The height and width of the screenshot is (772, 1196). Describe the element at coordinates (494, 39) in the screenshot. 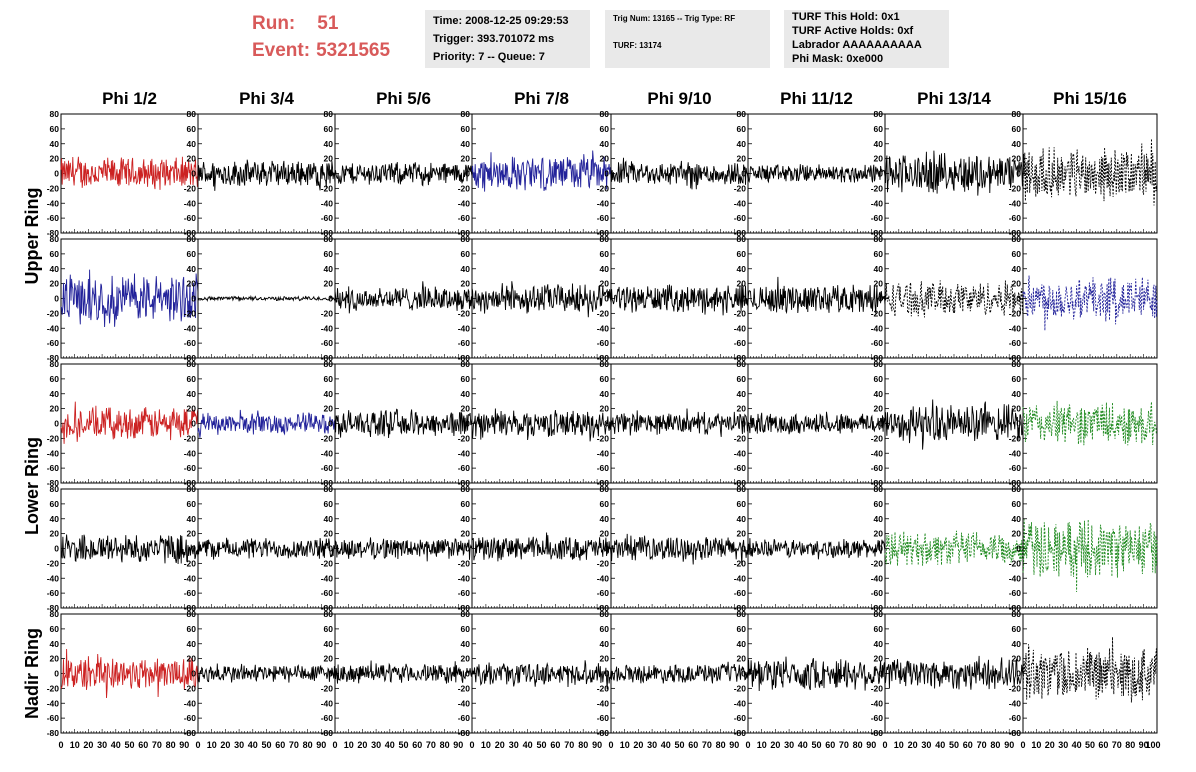

I see `trigger-text: Trigger: 393.701072 ms` at that location.